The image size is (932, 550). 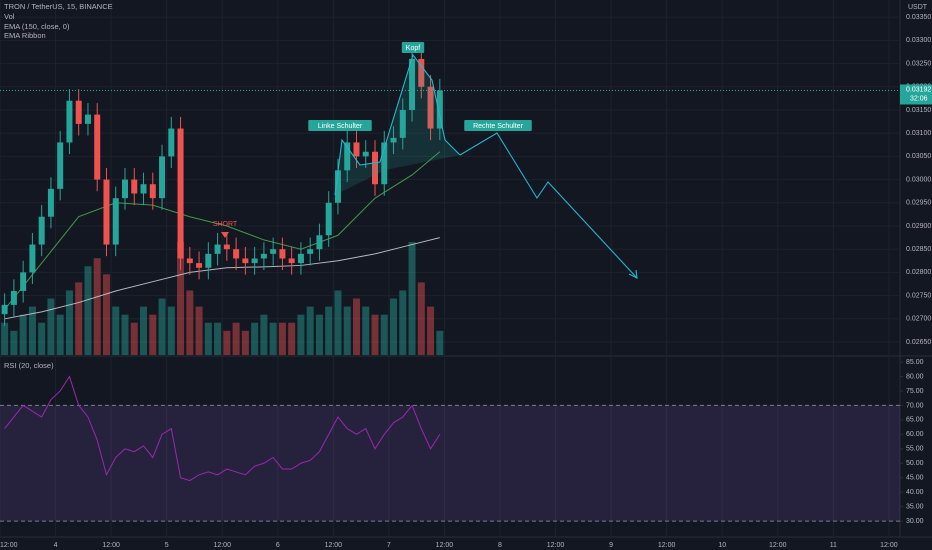 I want to click on legend-entry: EMA Ribbon, so click(x=25, y=35).